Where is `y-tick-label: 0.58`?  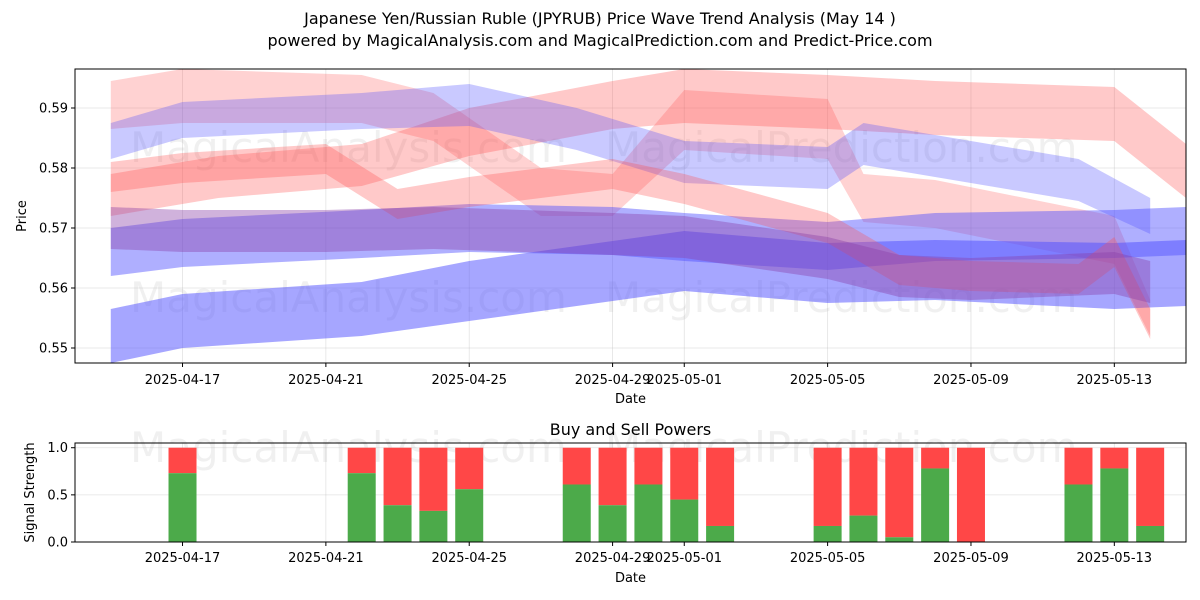 y-tick-label: 0.58 is located at coordinates (53, 169).